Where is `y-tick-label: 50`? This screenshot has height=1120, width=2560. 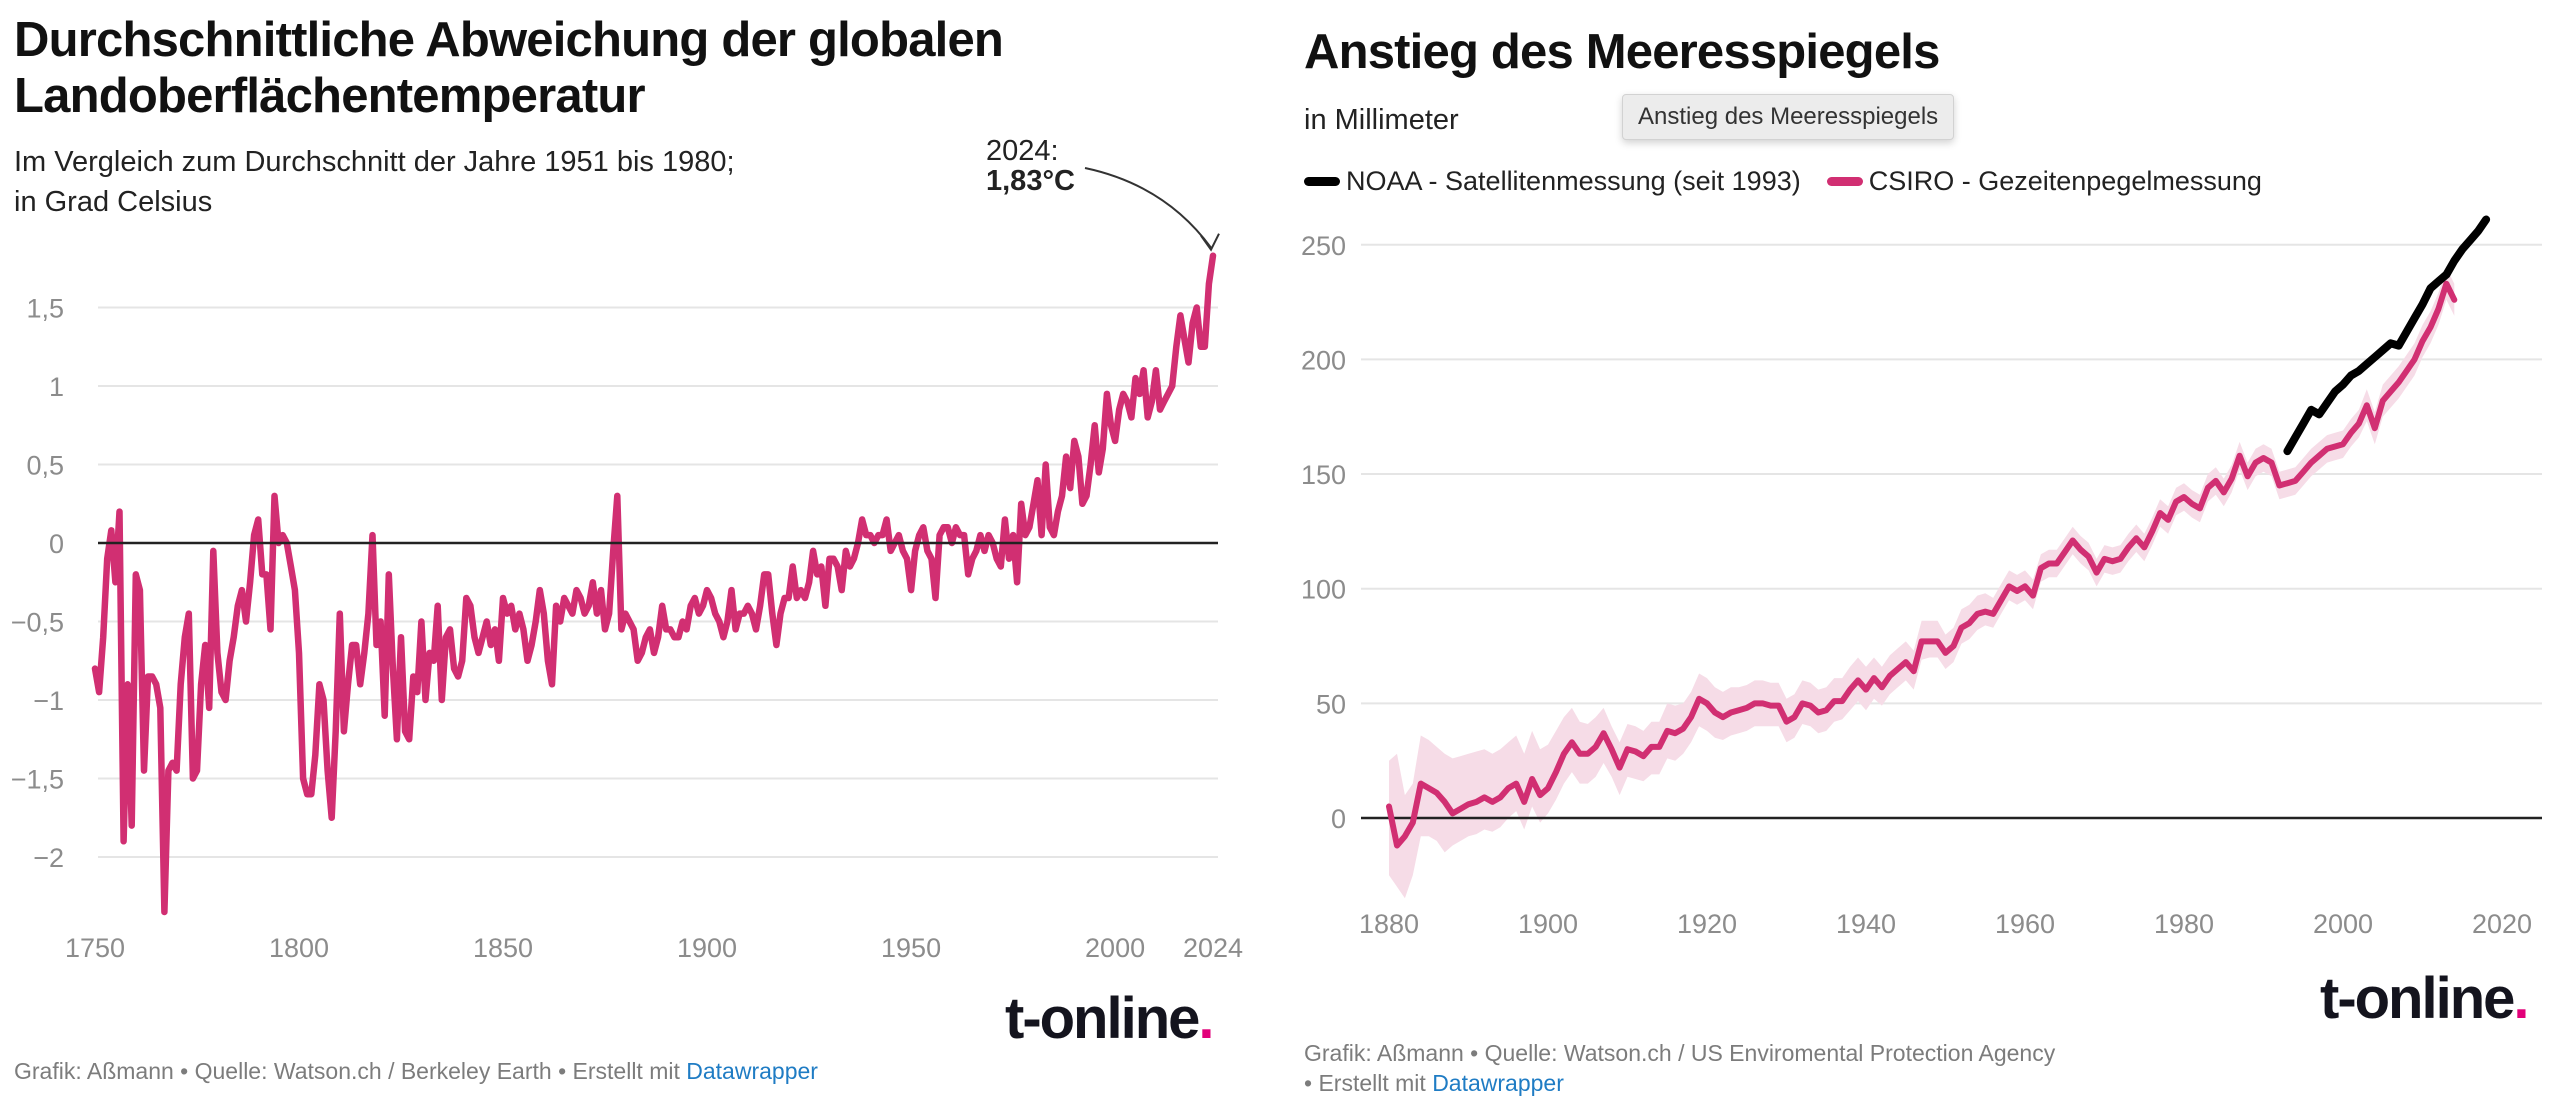 y-tick-label: 50 is located at coordinates (1331, 704).